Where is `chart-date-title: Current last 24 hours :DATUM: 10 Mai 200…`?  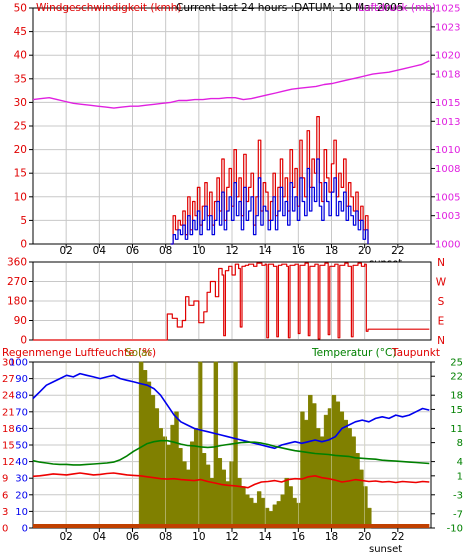 chart-date-title: Current last 24 hours :DATUM: 10 Mai 200… is located at coordinates (290, 8).